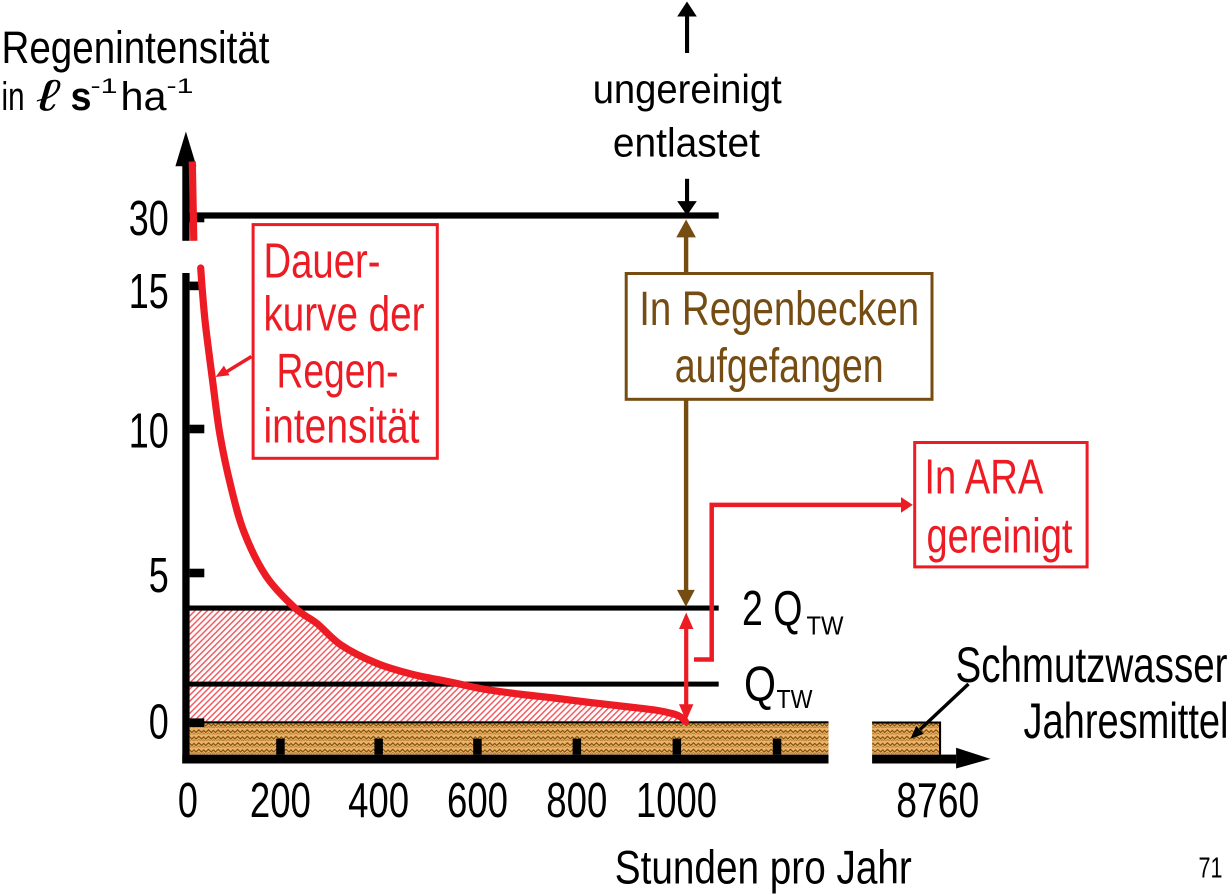  What do you see at coordinates (779, 309) in the screenshot?
I see `svg-text: In Regenbecken` at bounding box center [779, 309].